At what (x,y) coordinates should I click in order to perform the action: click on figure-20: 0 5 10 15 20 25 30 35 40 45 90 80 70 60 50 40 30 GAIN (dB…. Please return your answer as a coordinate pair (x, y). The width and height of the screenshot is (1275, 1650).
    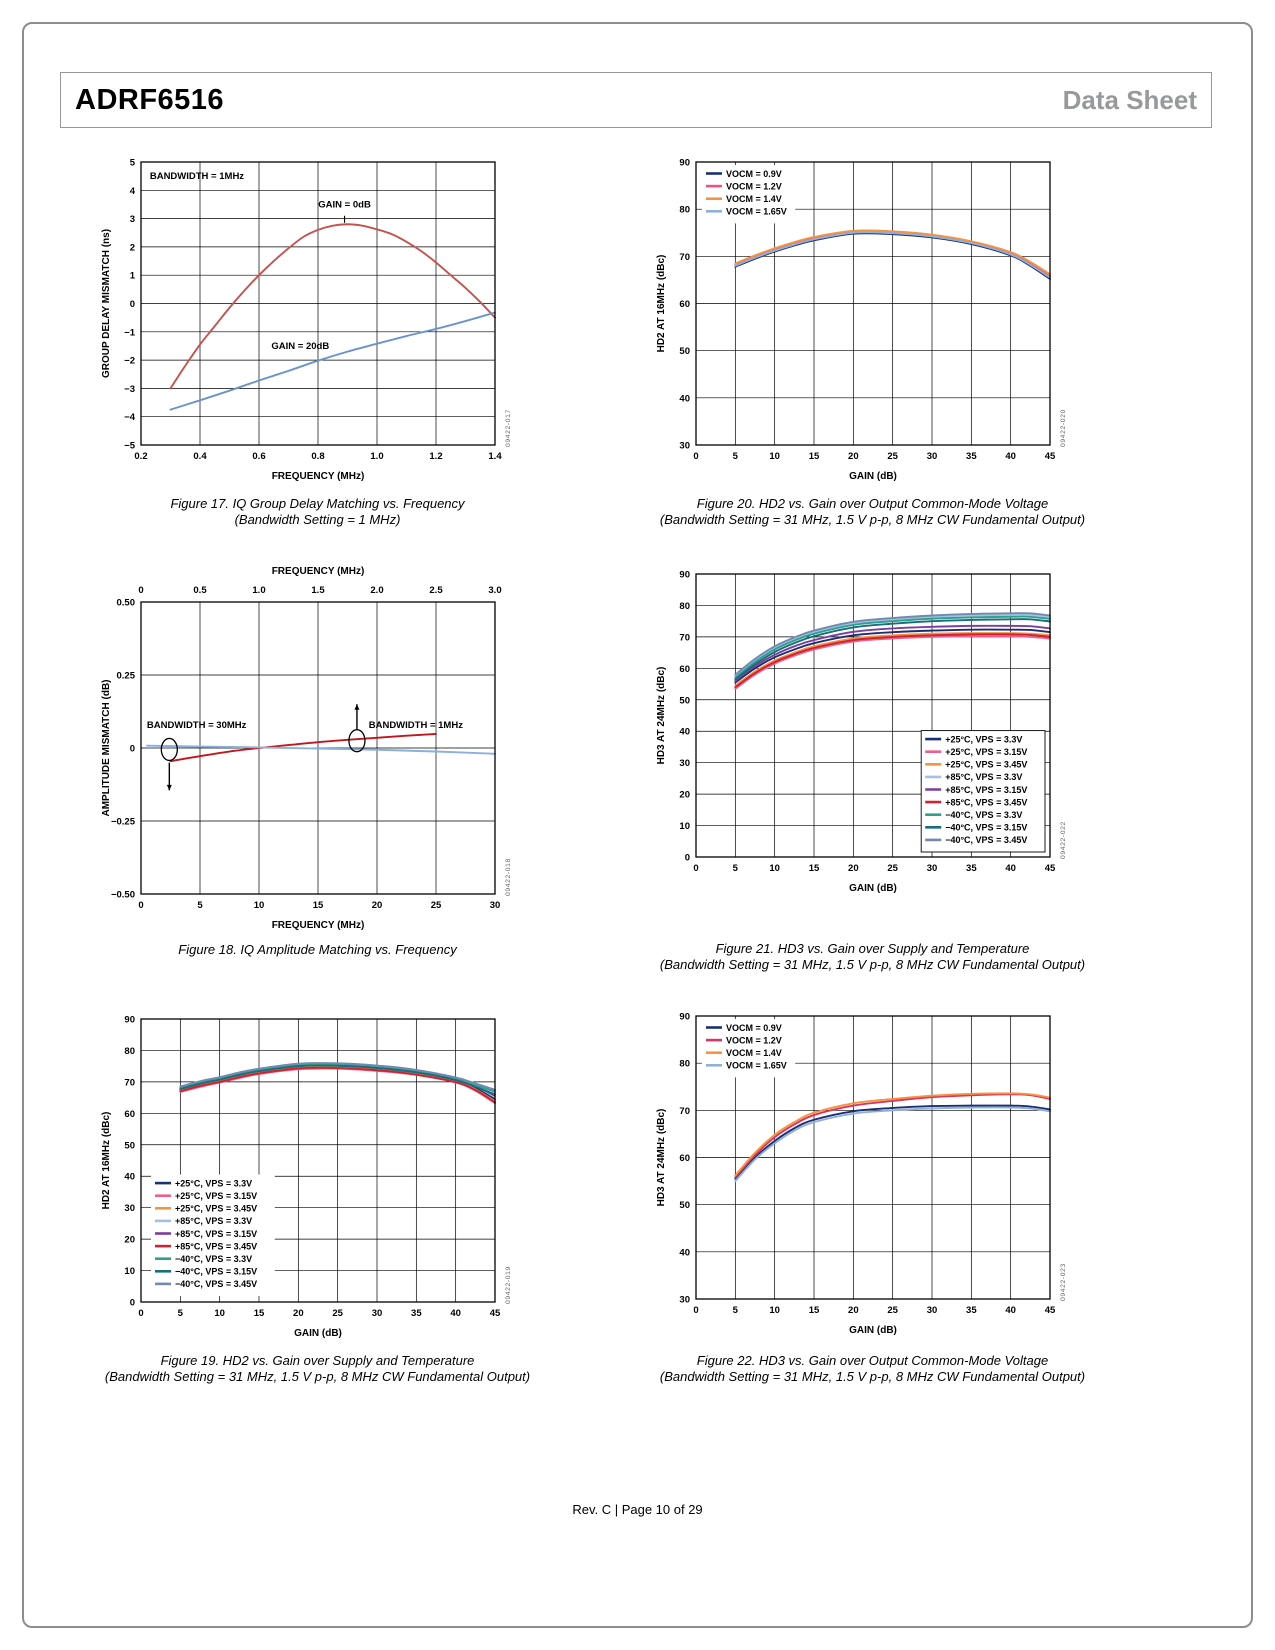
    Looking at the image, I should click on (872, 338).